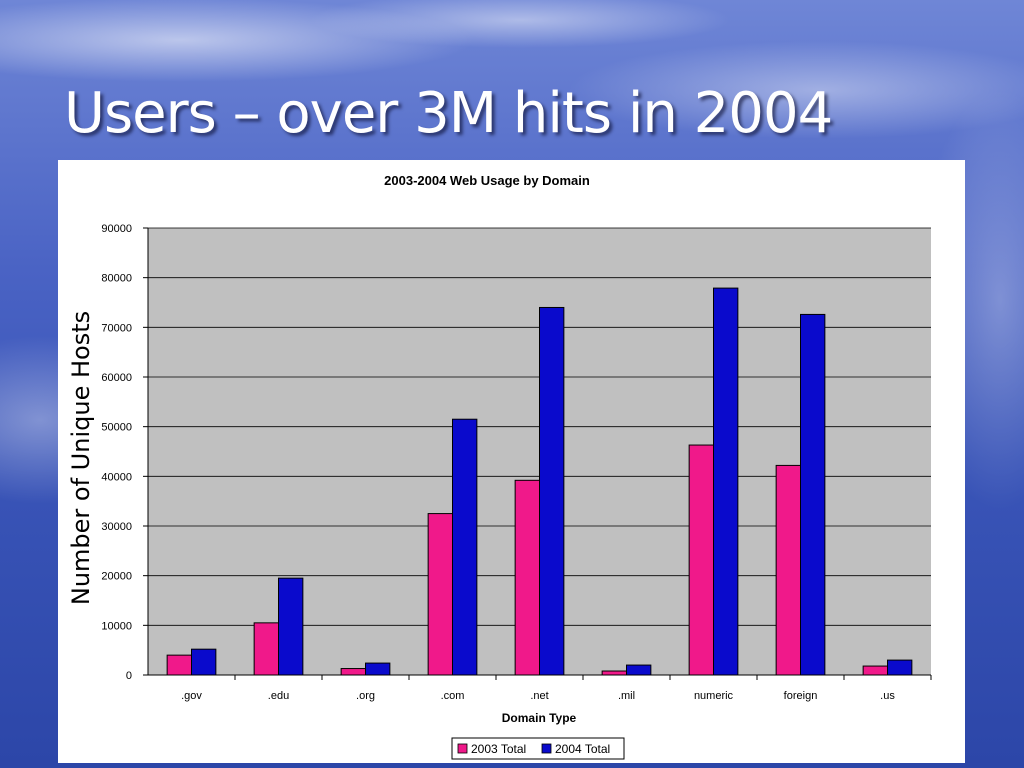  I want to click on bar-net-2003, so click(527, 577).